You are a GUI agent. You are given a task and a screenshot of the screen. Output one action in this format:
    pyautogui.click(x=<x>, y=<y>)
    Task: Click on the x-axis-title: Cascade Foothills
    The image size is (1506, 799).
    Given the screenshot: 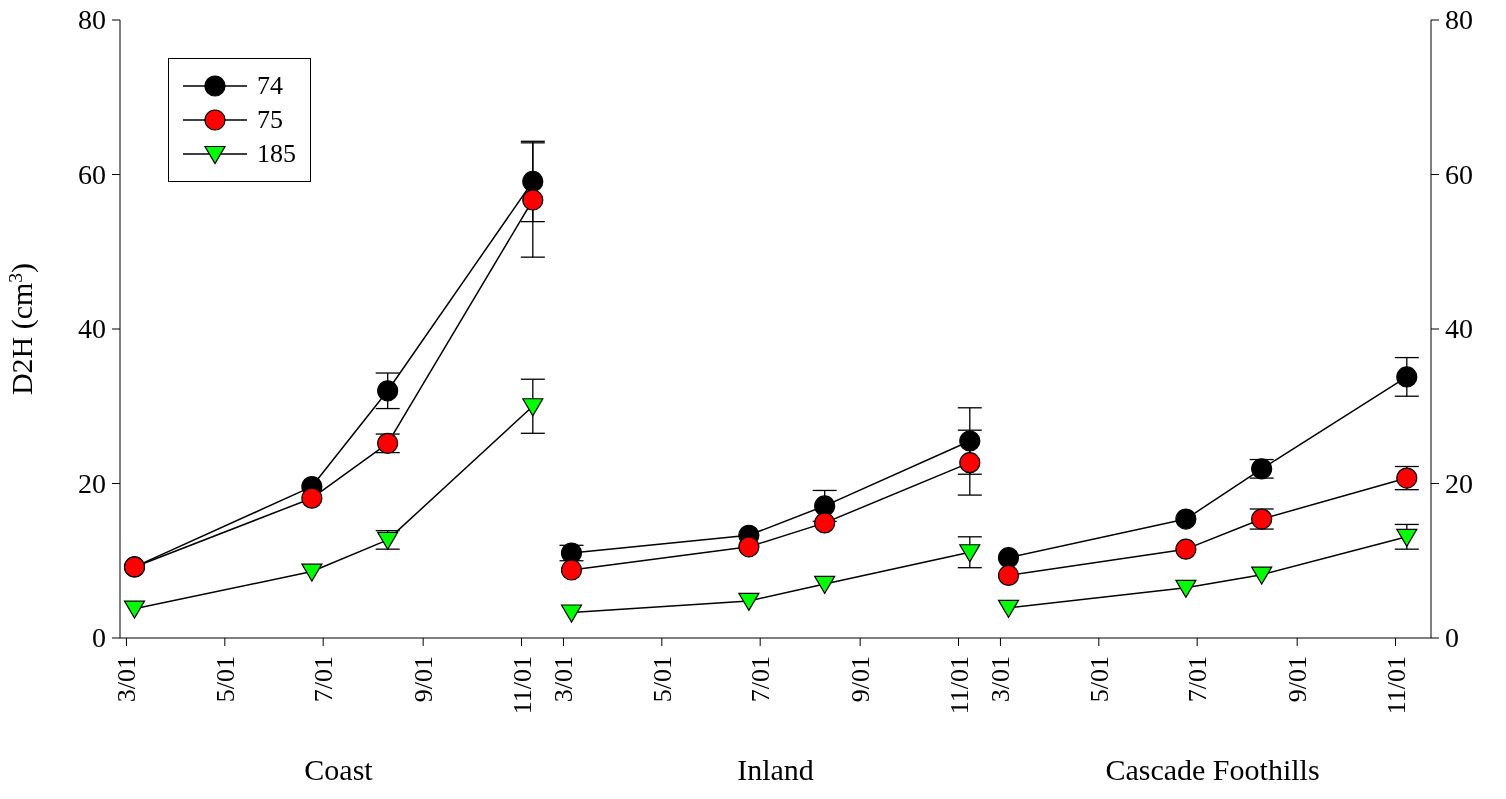 What is the action you would take?
    pyautogui.click(x=1212, y=769)
    